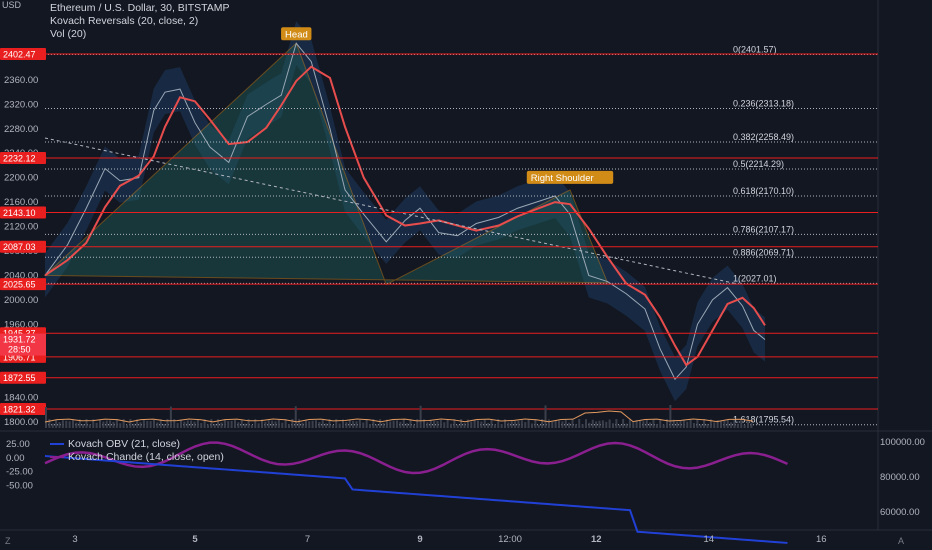 The width and height of the screenshot is (932, 550). Describe the element at coordinates (419, 539) in the screenshot. I see `x-tick-label: 9` at that location.